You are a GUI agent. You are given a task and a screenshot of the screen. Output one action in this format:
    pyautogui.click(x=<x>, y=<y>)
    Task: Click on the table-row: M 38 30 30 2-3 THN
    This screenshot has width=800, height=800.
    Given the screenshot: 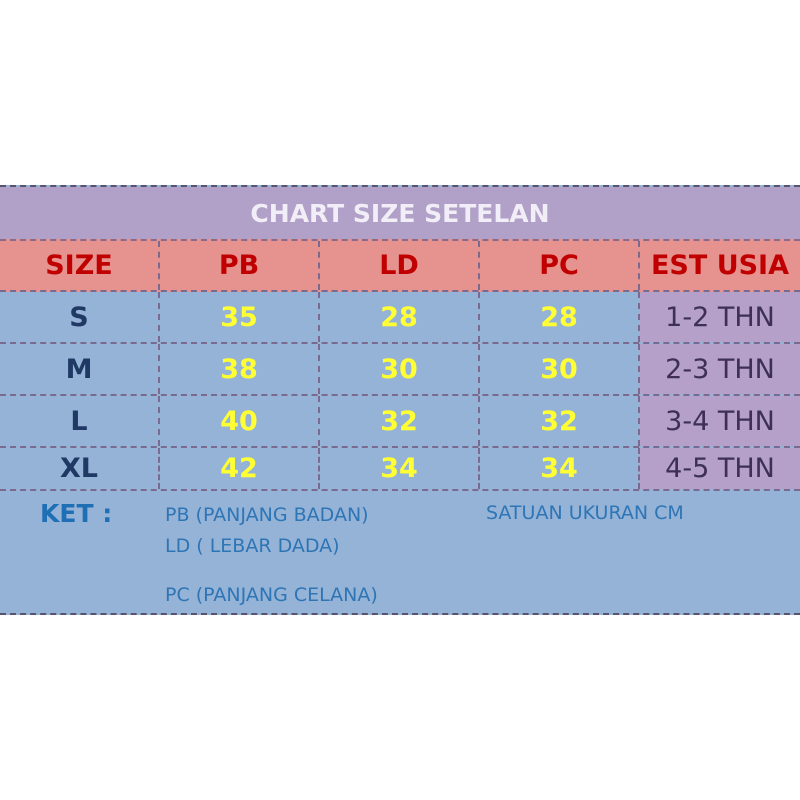 What is the action you would take?
    pyautogui.click(x=400, y=370)
    